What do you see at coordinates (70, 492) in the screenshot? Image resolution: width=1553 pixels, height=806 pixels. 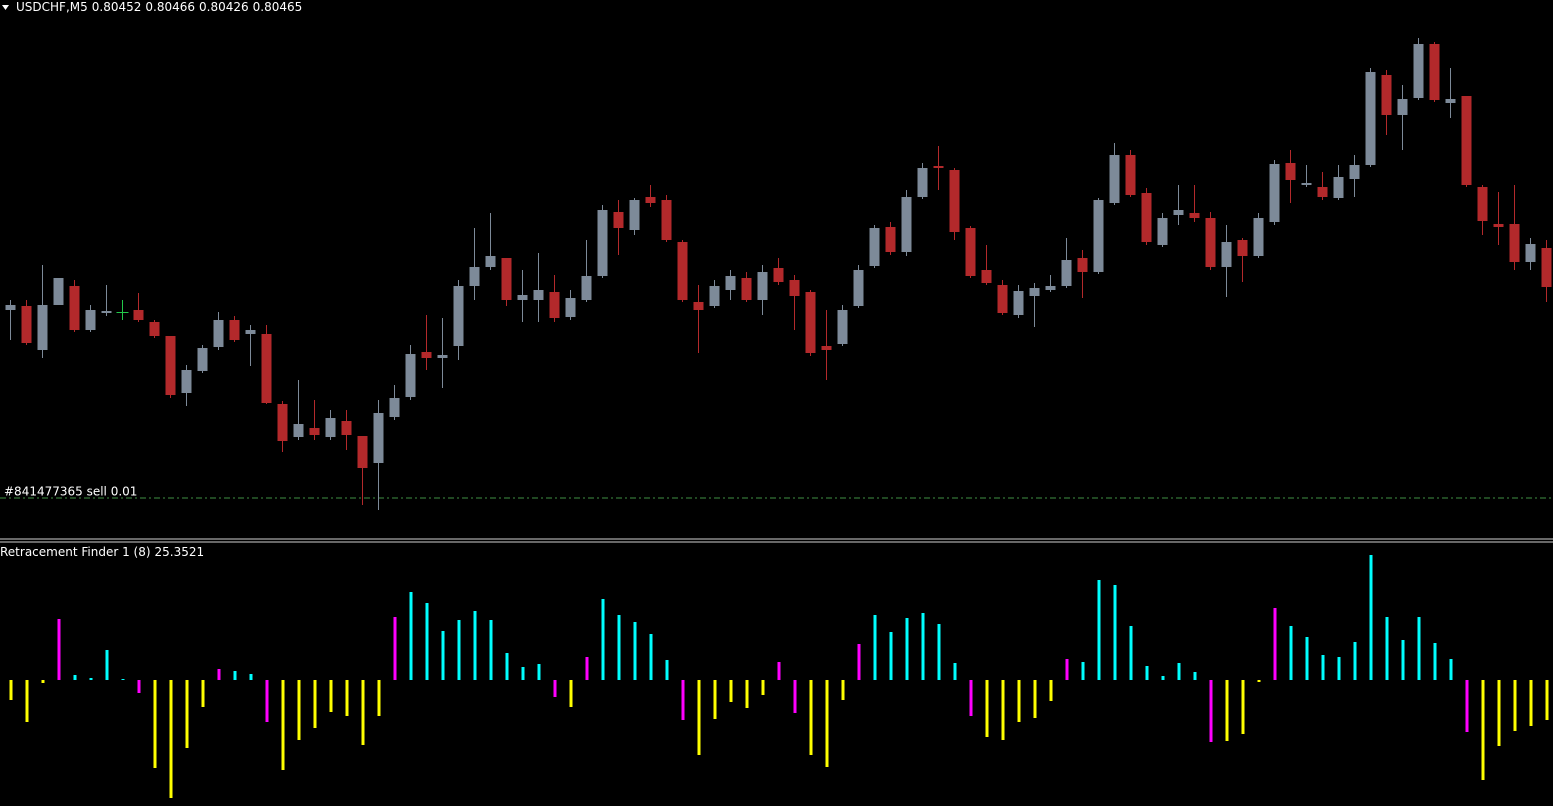 I see `order-label: #841477365 sell 0.01` at bounding box center [70, 492].